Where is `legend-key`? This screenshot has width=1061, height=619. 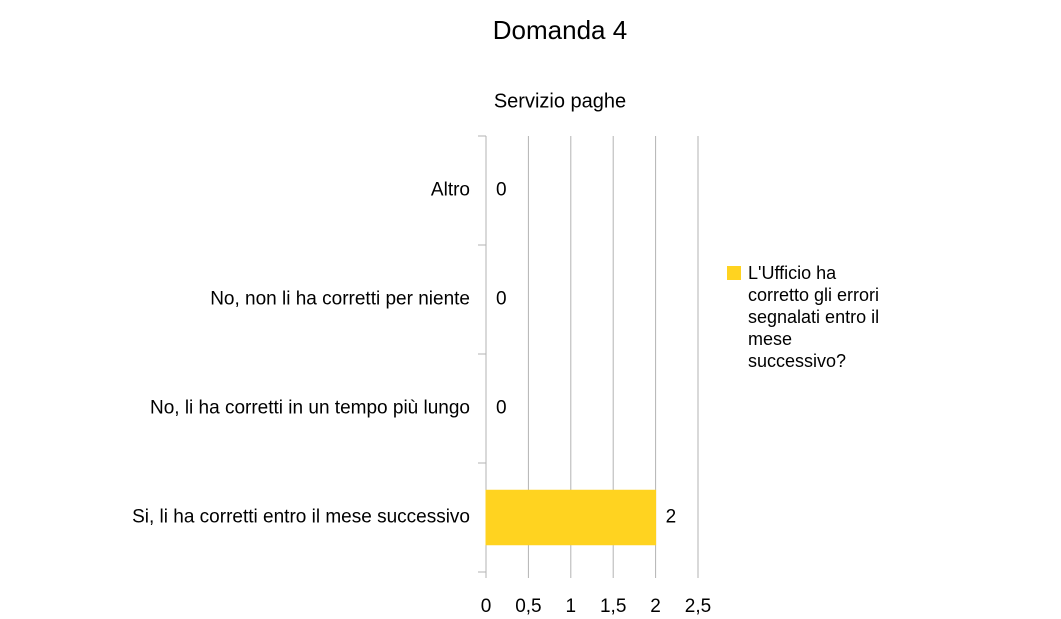 legend-key is located at coordinates (734, 273).